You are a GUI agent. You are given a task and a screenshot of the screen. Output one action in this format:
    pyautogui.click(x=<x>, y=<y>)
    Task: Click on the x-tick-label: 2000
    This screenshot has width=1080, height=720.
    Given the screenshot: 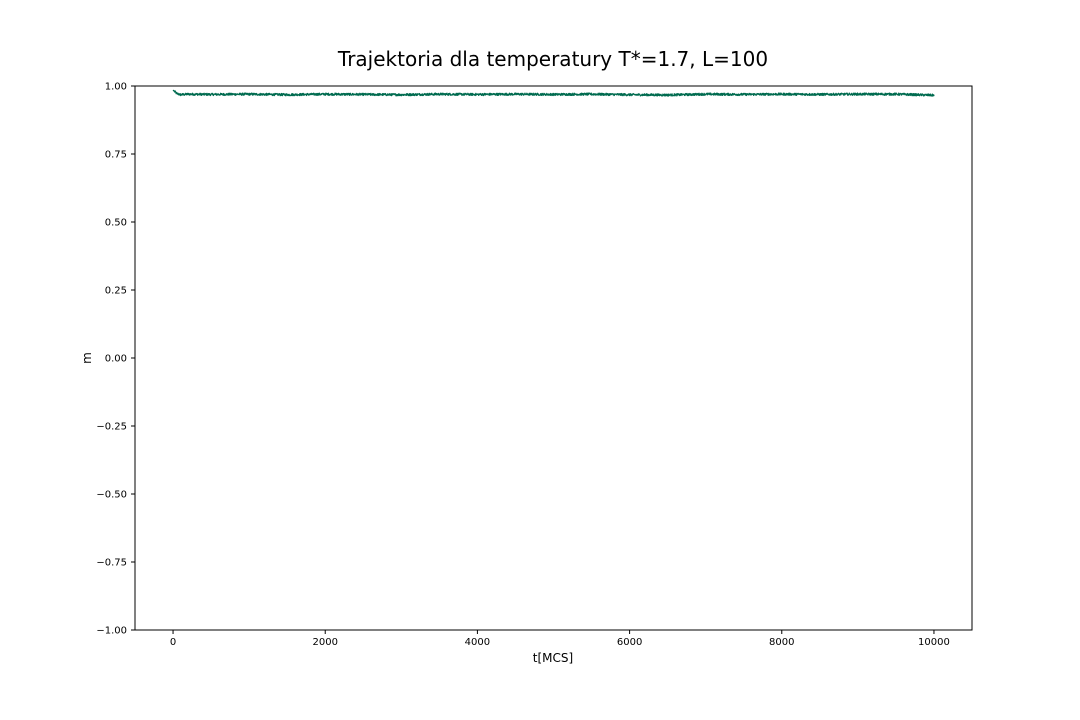 What is the action you would take?
    pyautogui.click(x=325, y=642)
    